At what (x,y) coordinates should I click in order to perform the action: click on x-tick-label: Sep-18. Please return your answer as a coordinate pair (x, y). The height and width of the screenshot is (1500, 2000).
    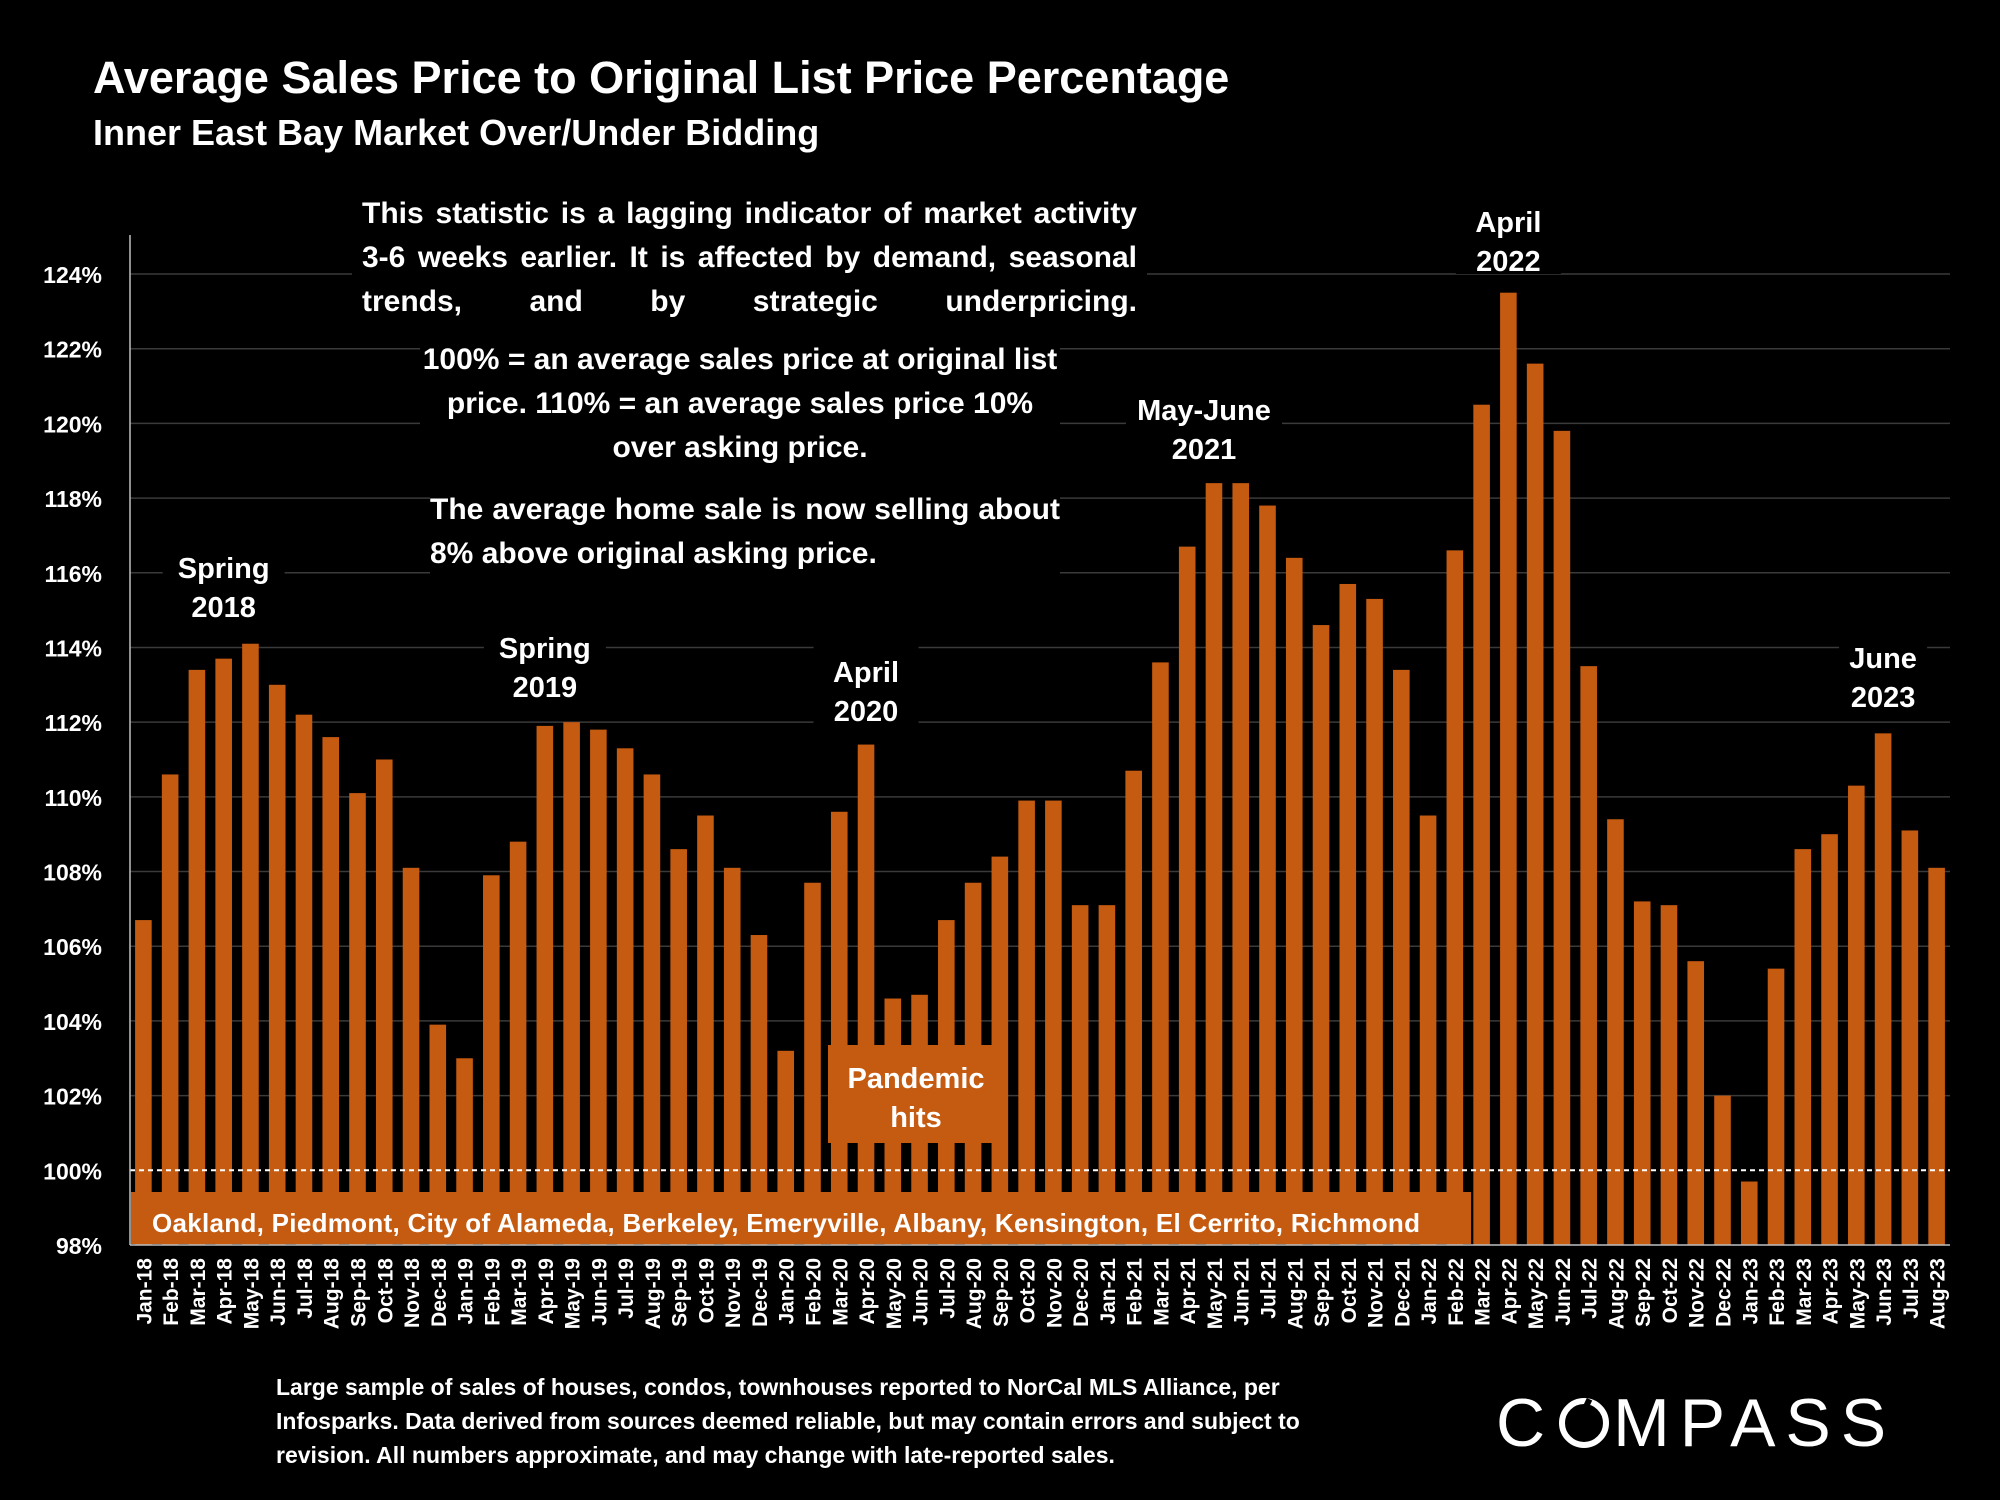
    Looking at the image, I should click on (359, 1292).